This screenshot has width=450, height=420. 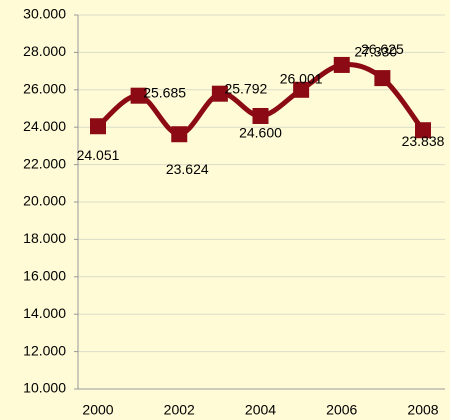 I want to click on y-tick-label: 10.000, so click(x=44, y=388).